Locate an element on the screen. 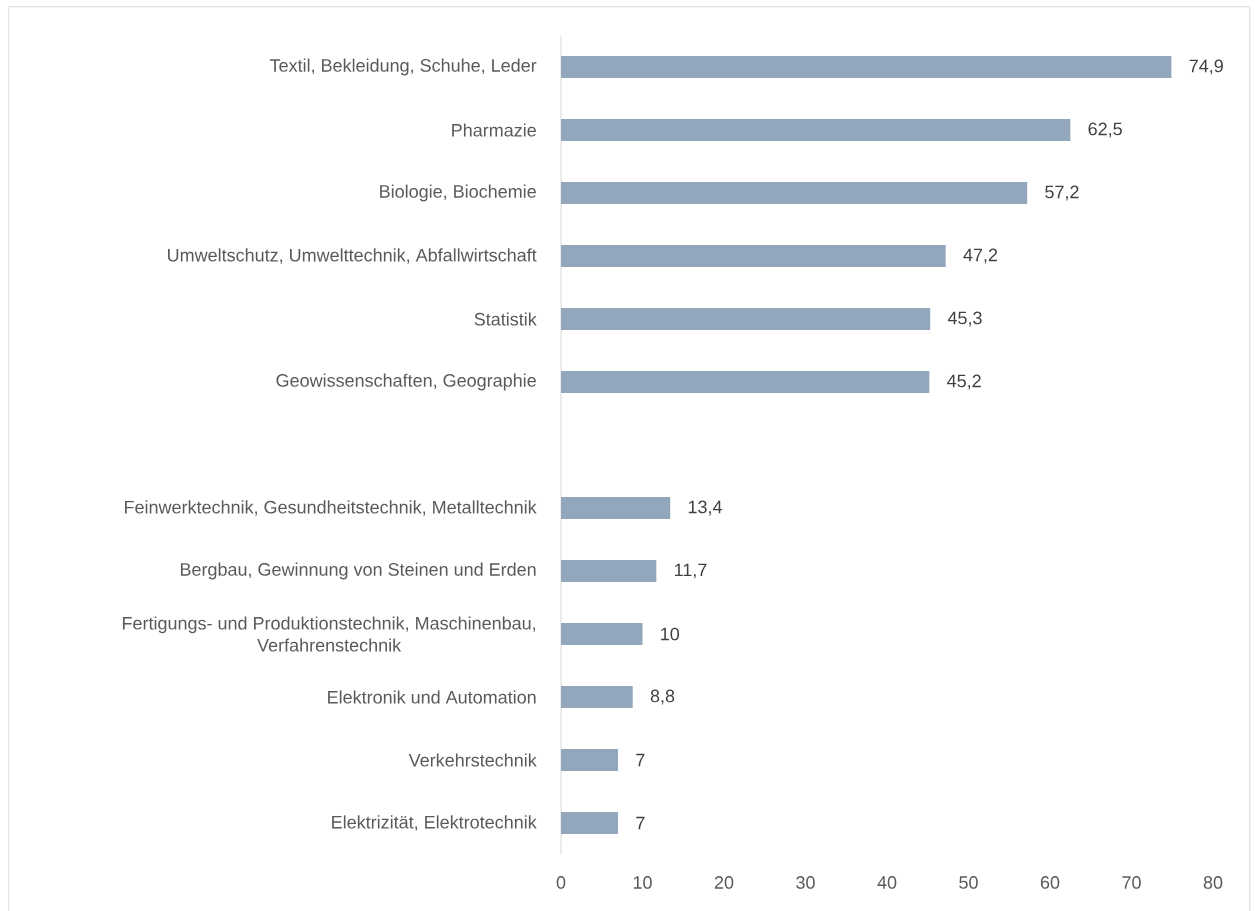 The width and height of the screenshot is (1255, 911). y-tick-label: Pharmazie is located at coordinates (494, 130).